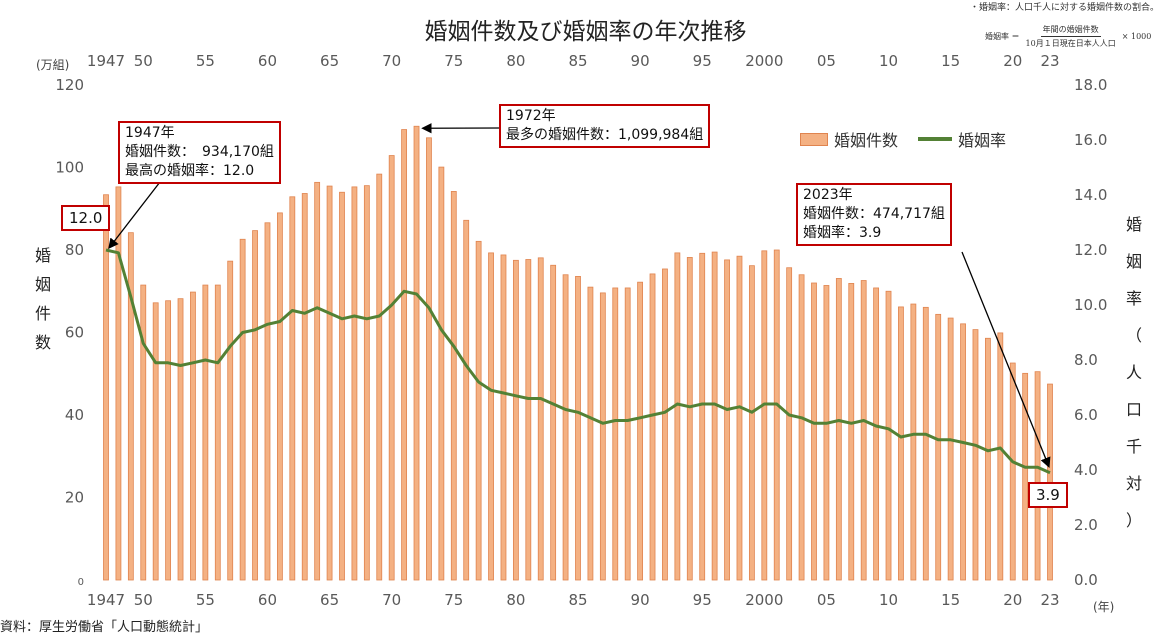 Image resolution: width=1171 pixels, height=635 pixels. I want to click on bar-marriages-2020, so click(1012, 471).